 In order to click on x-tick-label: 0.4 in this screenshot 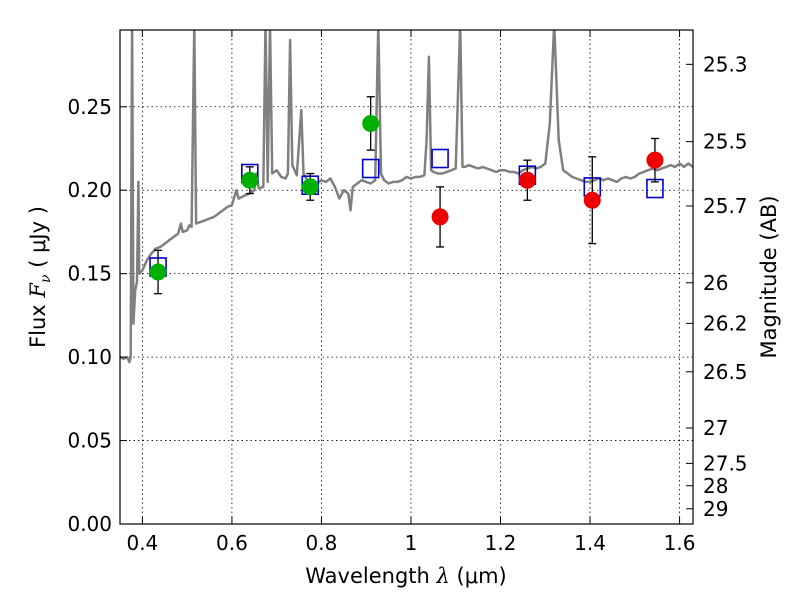, I will do `click(142, 543)`.